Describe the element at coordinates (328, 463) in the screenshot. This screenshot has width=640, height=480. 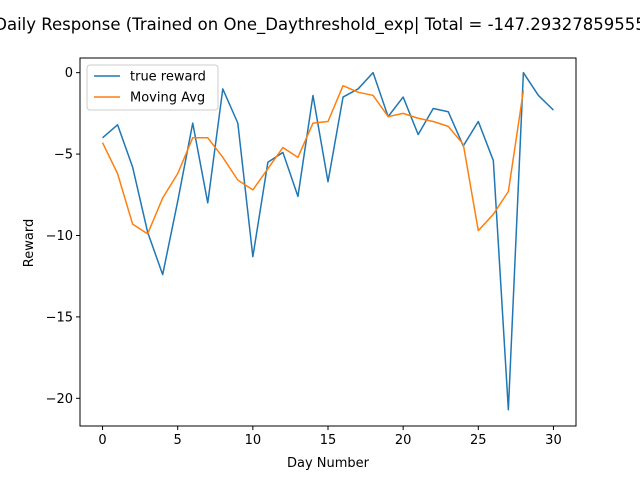
I see `x-axis-label: Day Number` at that location.